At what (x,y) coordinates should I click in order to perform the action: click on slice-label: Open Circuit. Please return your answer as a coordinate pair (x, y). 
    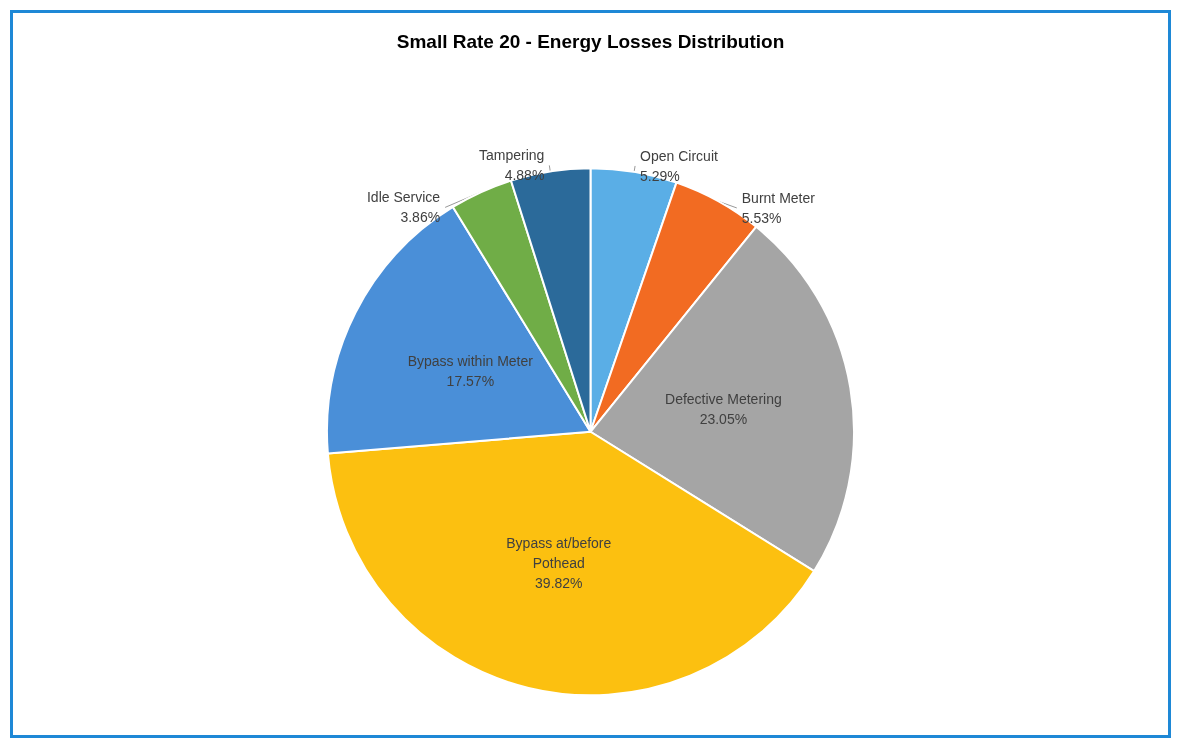
    Looking at the image, I should click on (679, 155).